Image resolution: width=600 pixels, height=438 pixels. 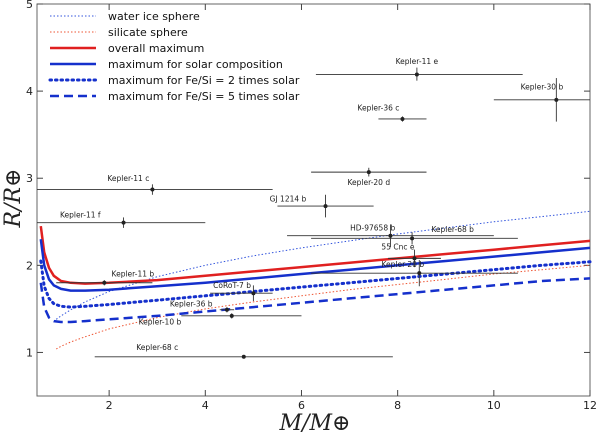 I want to click on legend-label-2: silicate sphere, so click(x=148, y=32).